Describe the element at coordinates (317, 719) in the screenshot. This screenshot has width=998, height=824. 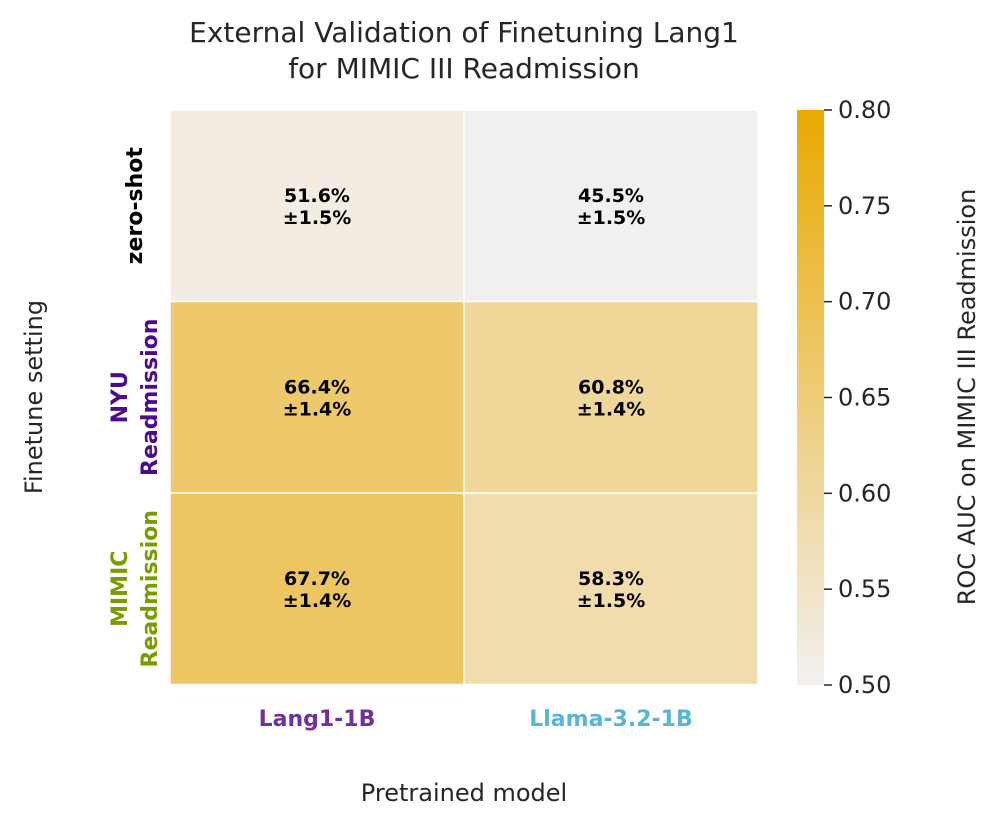
I see `x-tick-label-0: Lang1-1B` at that location.